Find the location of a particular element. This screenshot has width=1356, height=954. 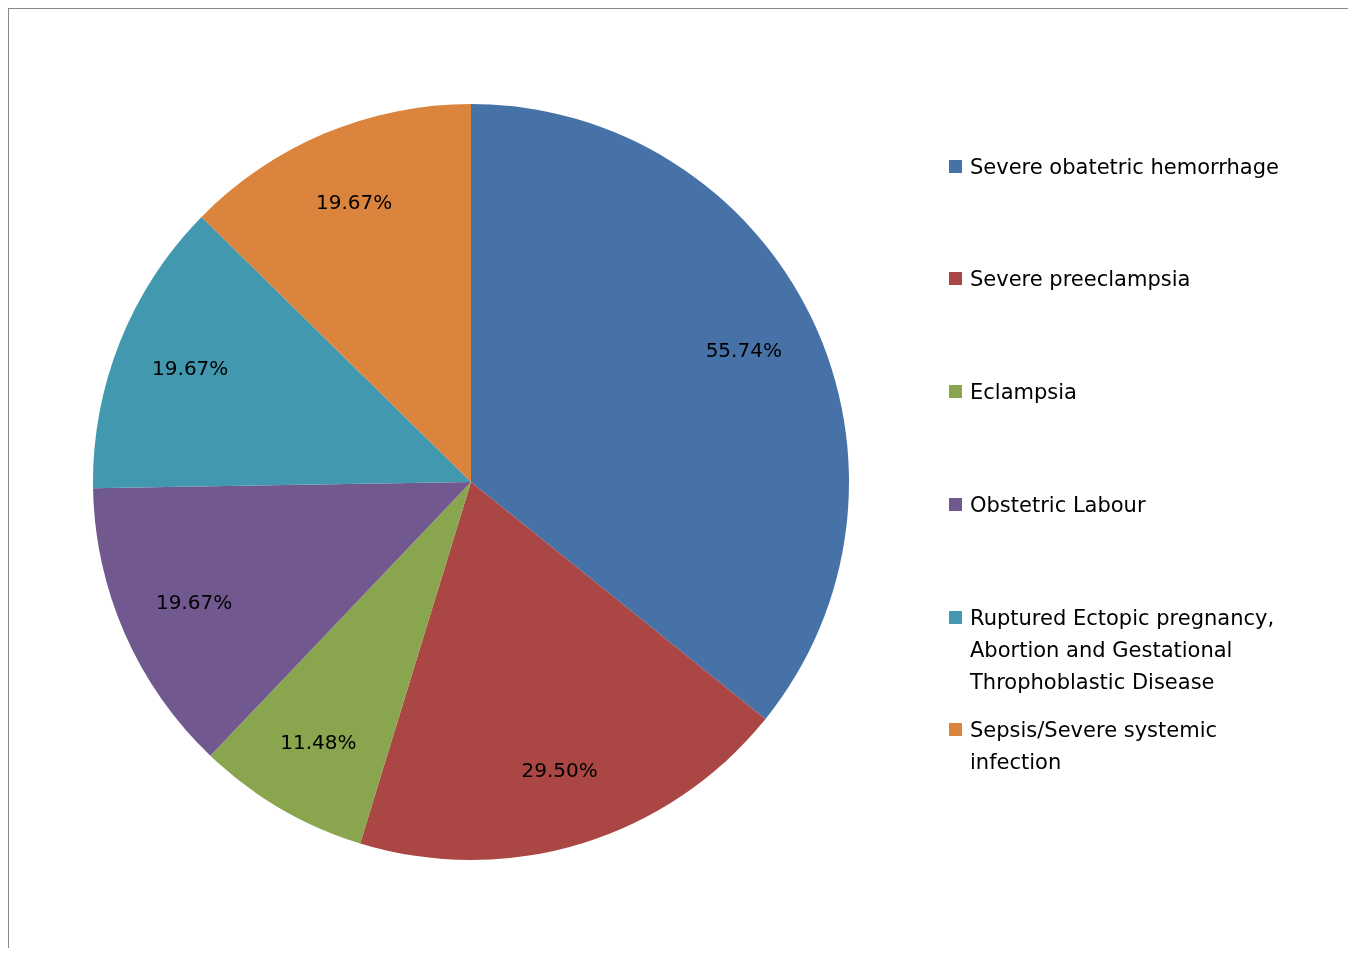

legend-label: Sepsis/Severe systemic infection is located at coordinates (1094, 746).